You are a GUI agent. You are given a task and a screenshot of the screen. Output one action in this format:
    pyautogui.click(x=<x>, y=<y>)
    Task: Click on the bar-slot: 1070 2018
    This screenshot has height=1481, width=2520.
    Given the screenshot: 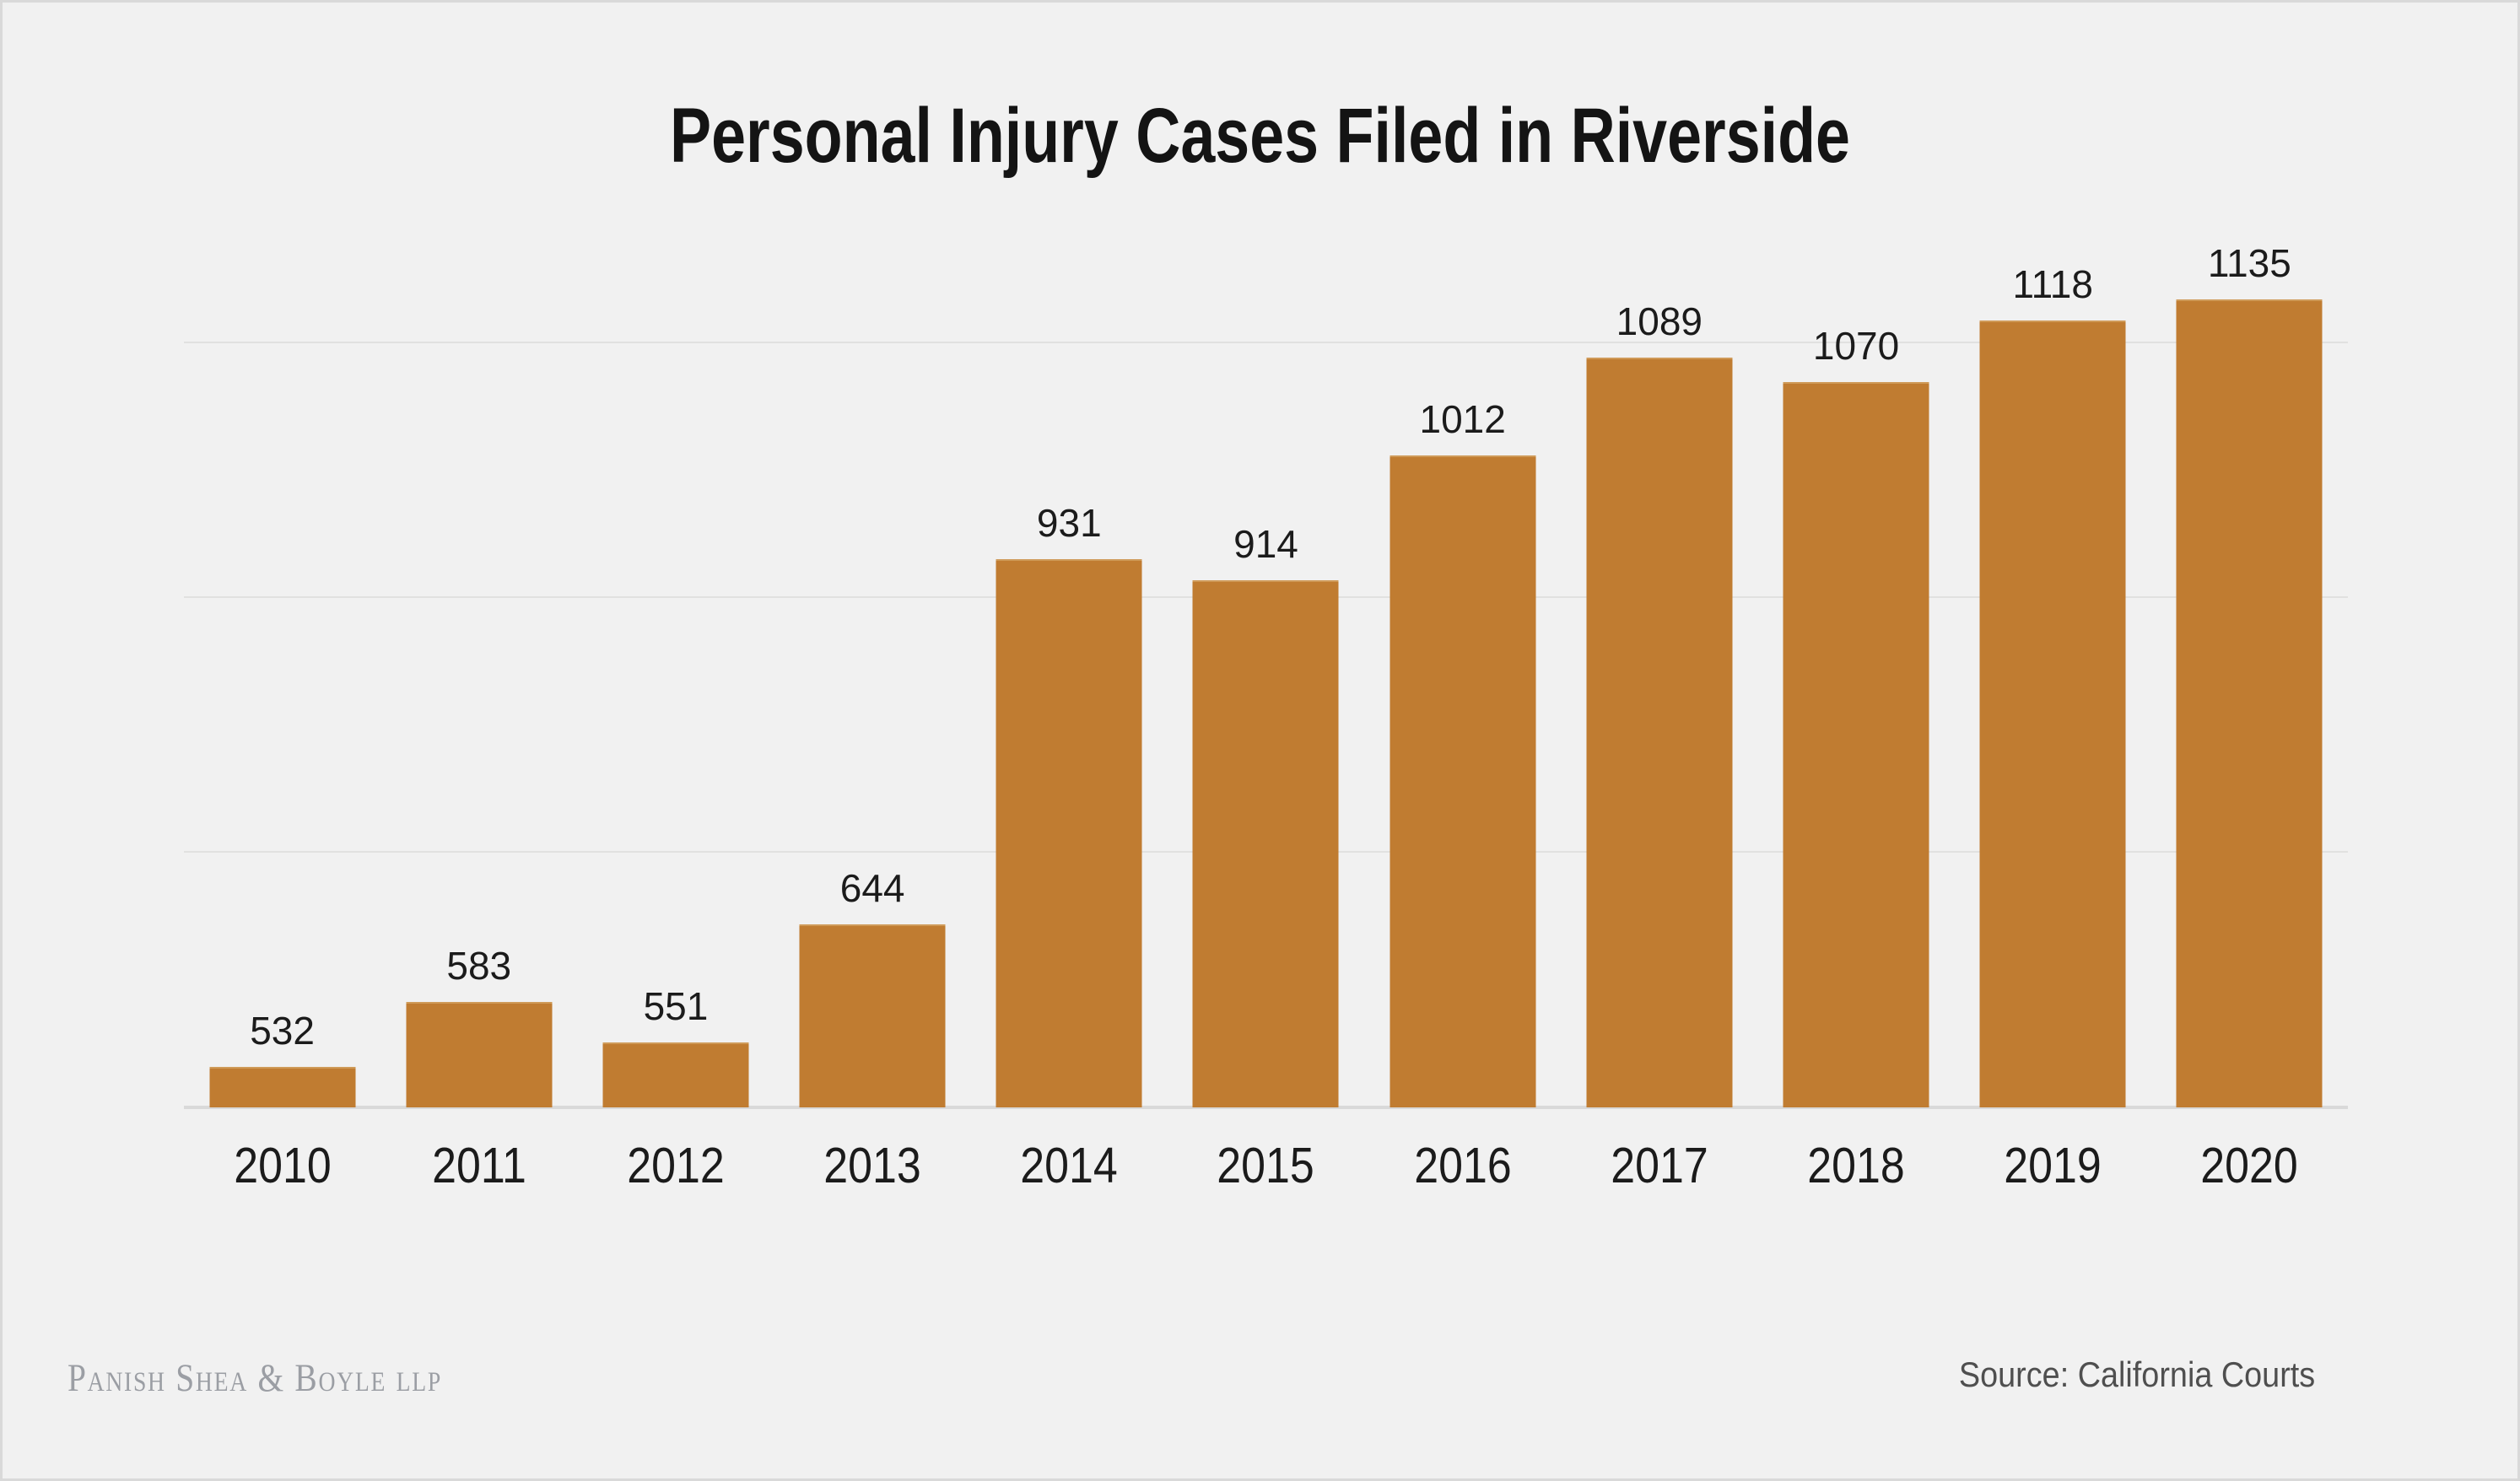 What is the action you would take?
    pyautogui.click(x=1855, y=597)
    